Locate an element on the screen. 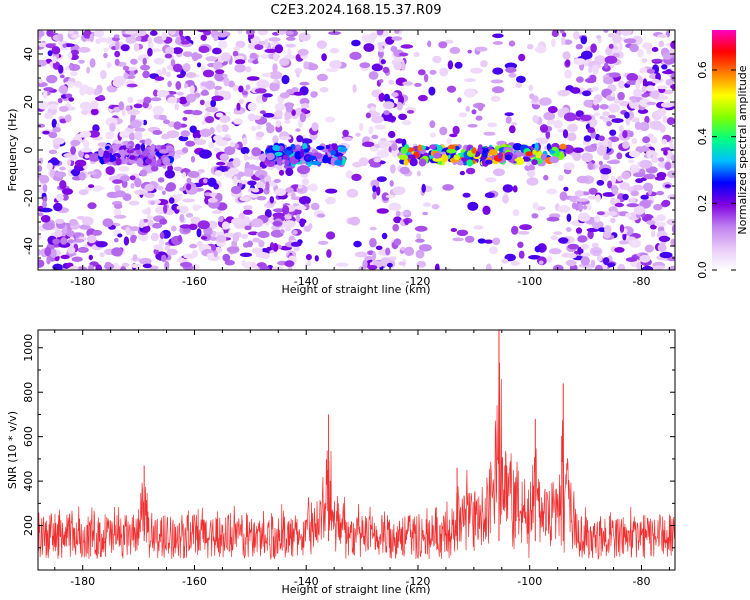 Image resolution: width=750 pixels, height=600 pixels. snr-xtick-label: -160 is located at coordinates (194, 581).